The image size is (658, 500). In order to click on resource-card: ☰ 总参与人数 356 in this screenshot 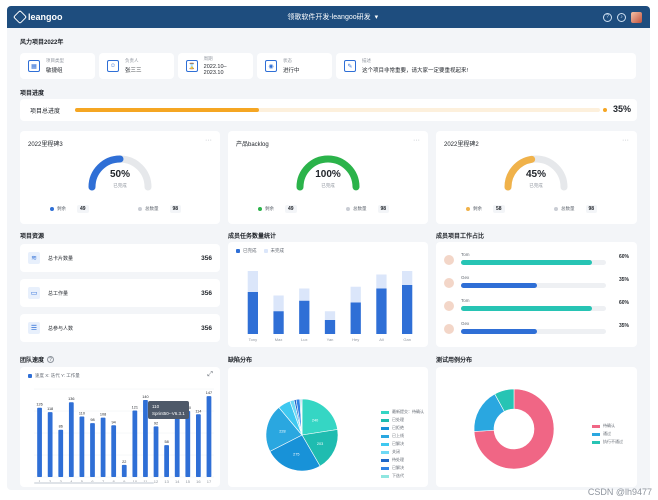, I will do `click(120, 328)`.